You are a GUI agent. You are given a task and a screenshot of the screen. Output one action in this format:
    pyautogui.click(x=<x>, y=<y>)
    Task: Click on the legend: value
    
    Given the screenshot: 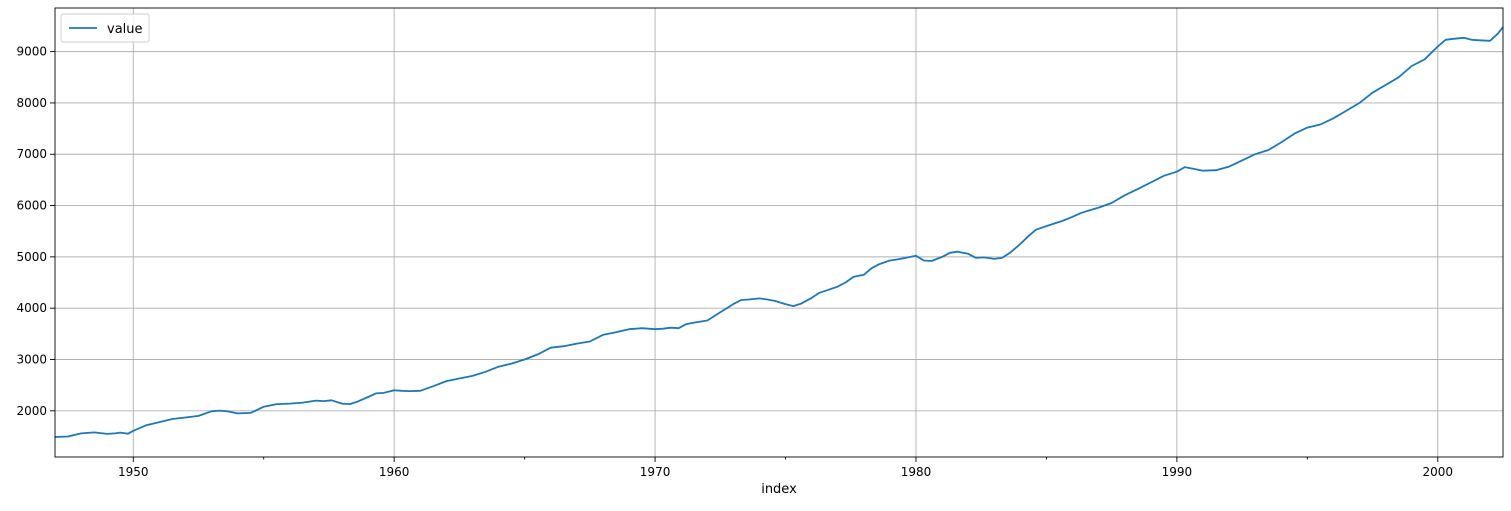 What is the action you would take?
    pyautogui.click(x=105, y=28)
    